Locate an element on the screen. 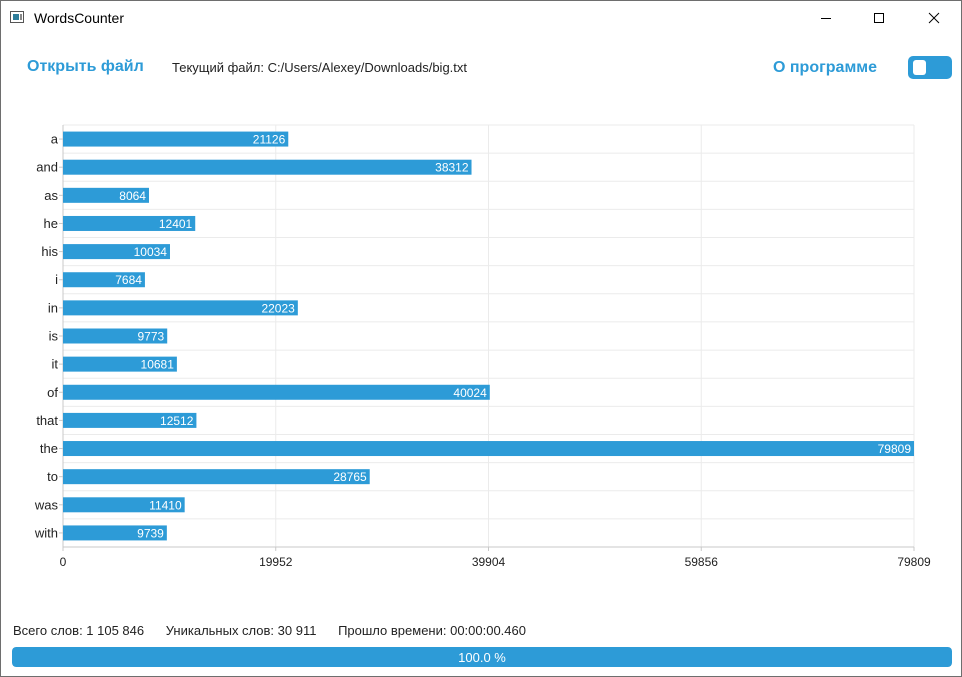 This screenshot has width=962, height=677. bar-value-label: 12512 is located at coordinates (177, 421).